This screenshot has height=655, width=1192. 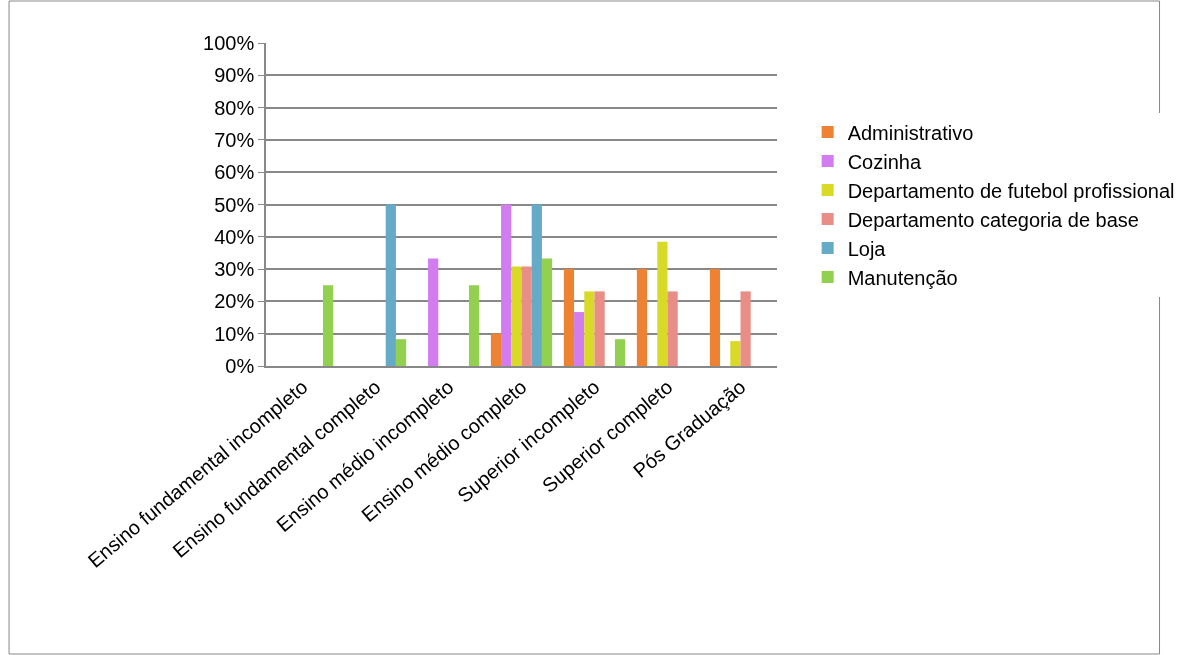 I want to click on legend-label: Manutenção, so click(x=902, y=277).